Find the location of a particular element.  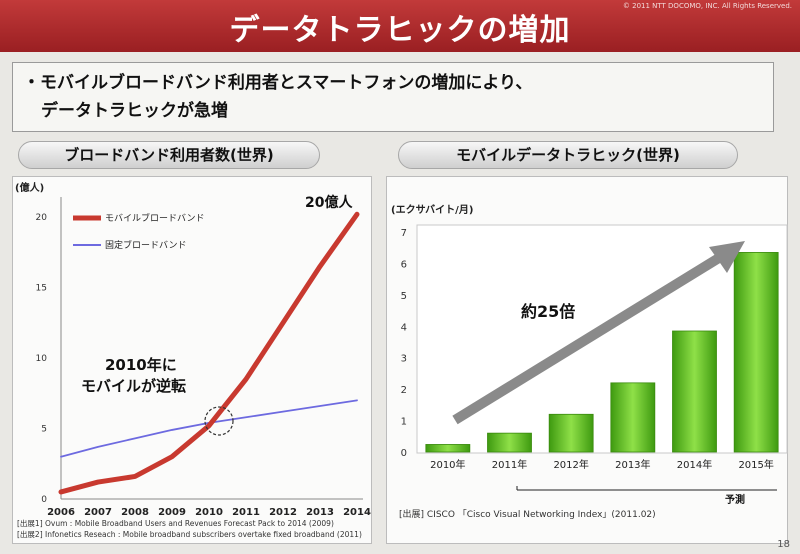

left-x-tick: 2014 is located at coordinates (357, 512).